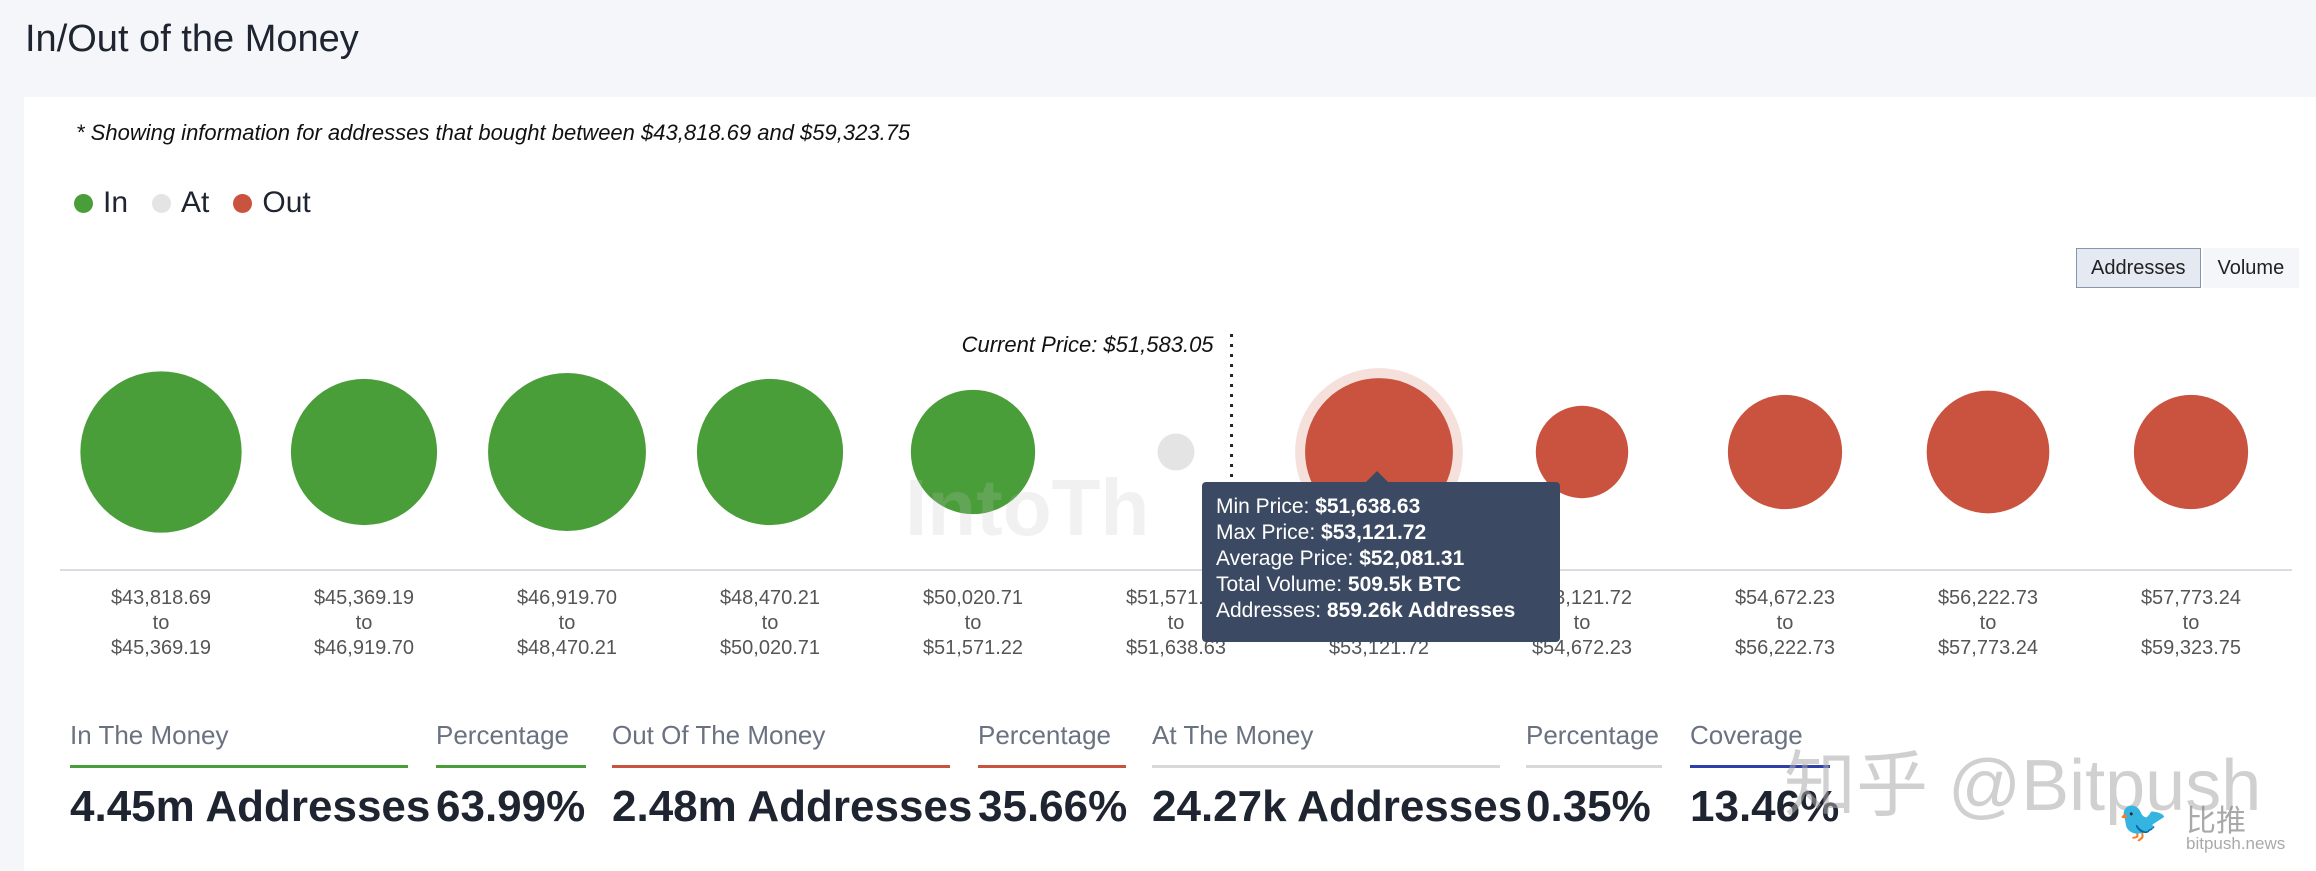 The image size is (2316, 871). Describe the element at coordinates (1765, 776) in the screenshot. I see `stat-coverage: Coverage 13.46%` at that location.